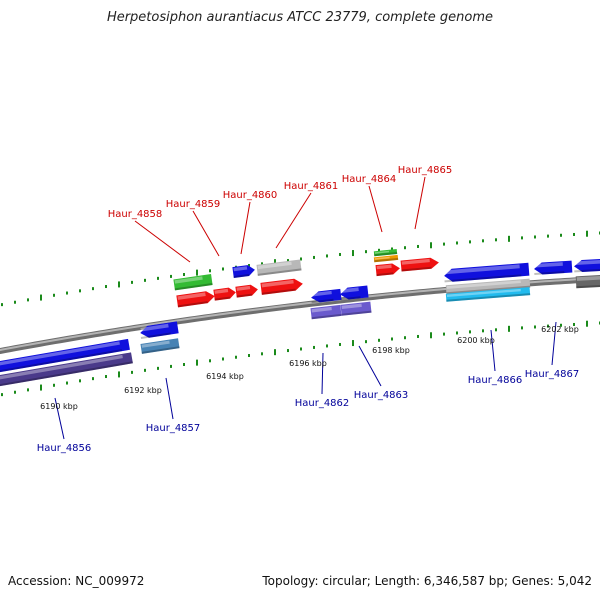 Image resolution: width=600 pixels, height=600 pixels. Describe the element at coordinates (425, 197) in the screenshot. I see `forward-label-haur-4865: Haur_4865` at that location.